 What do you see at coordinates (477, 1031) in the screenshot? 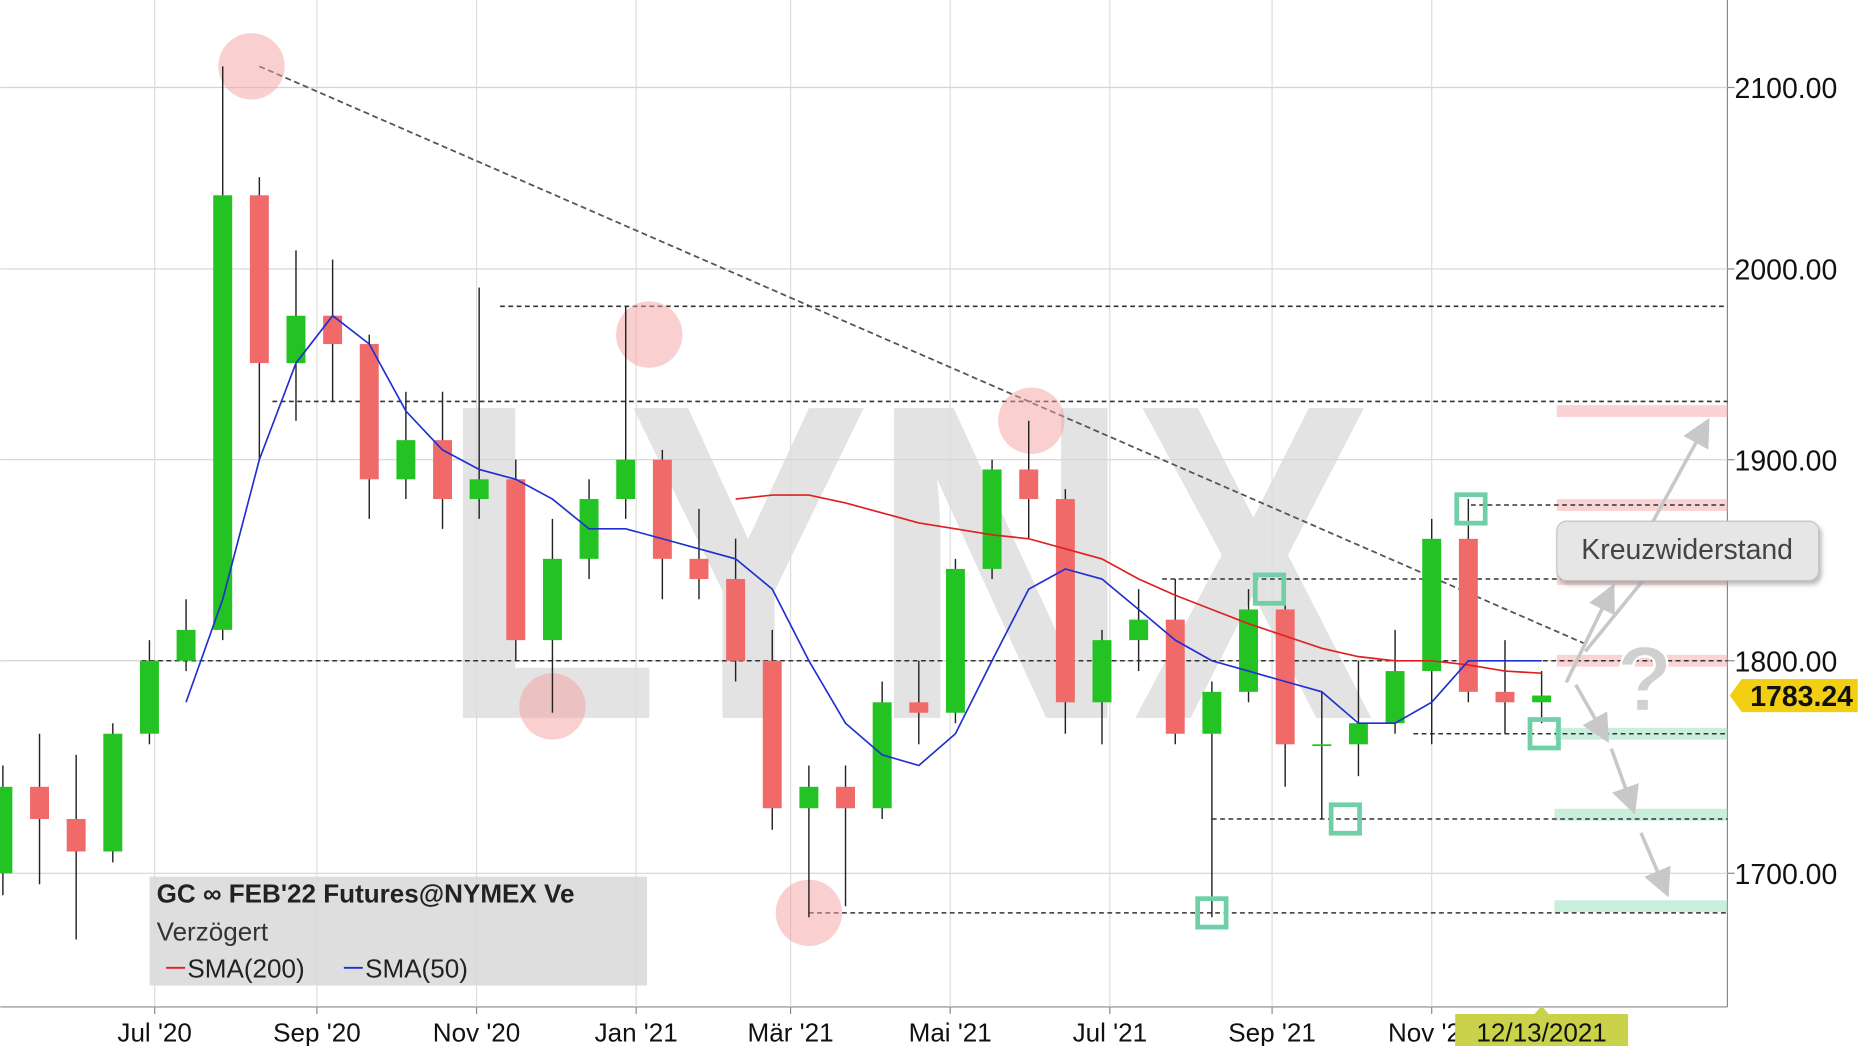
I see `x-tick-label: Nov '20` at bounding box center [477, 1031].